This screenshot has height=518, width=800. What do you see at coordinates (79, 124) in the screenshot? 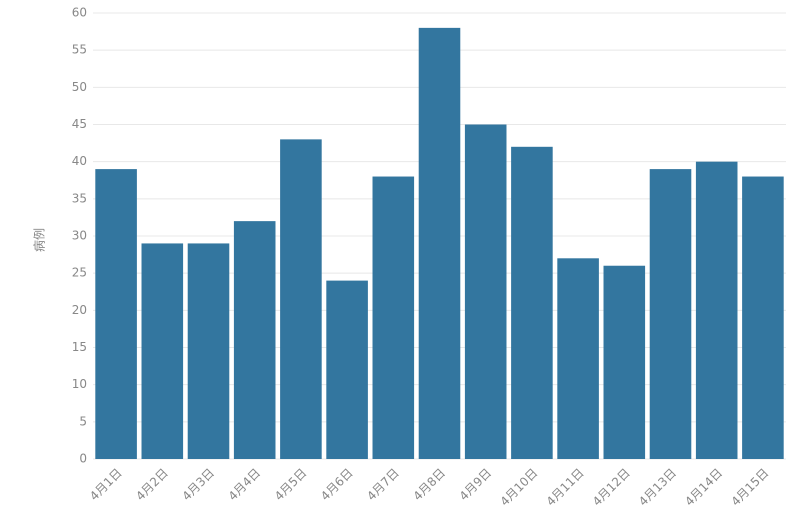
I see `y-tick-label: 45` at bounding box center [79, 124].